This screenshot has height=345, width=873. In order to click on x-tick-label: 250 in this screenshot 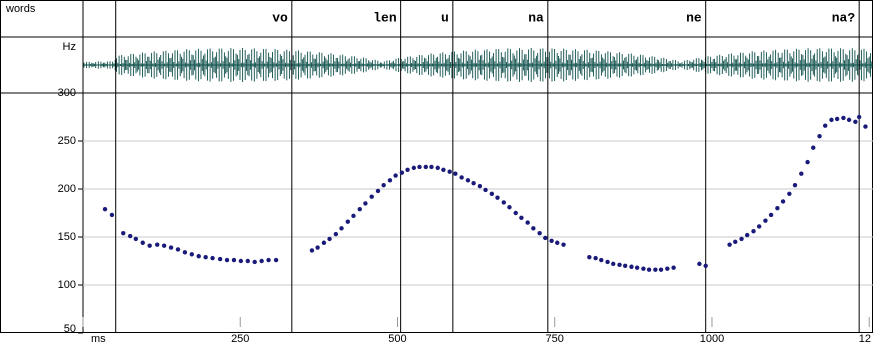, I will do `click(240, 339)`.